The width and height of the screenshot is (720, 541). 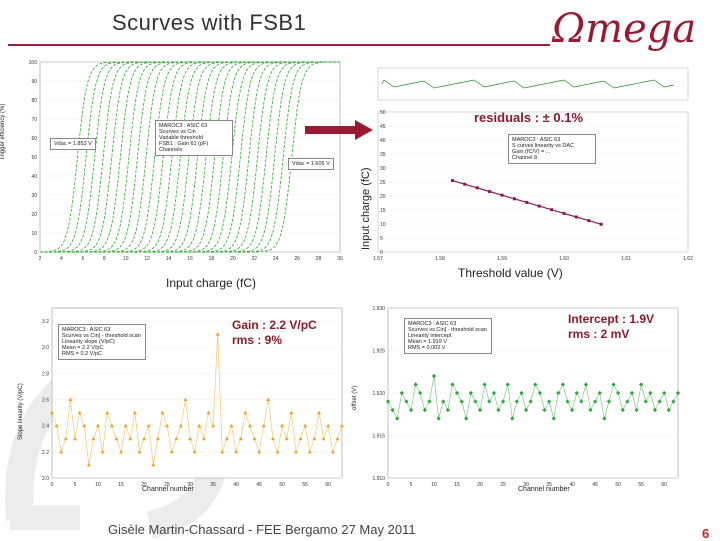 I want to click on series-line, so click(x=197, y=399).